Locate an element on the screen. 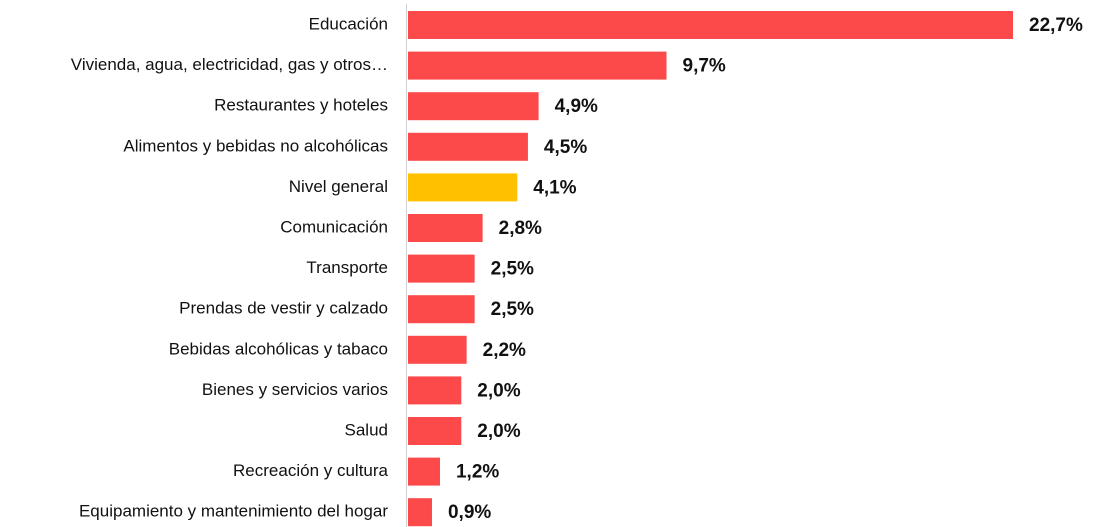 The image size is (1100, 527). category-label: Comunicación is located at coordinates (334, 226).